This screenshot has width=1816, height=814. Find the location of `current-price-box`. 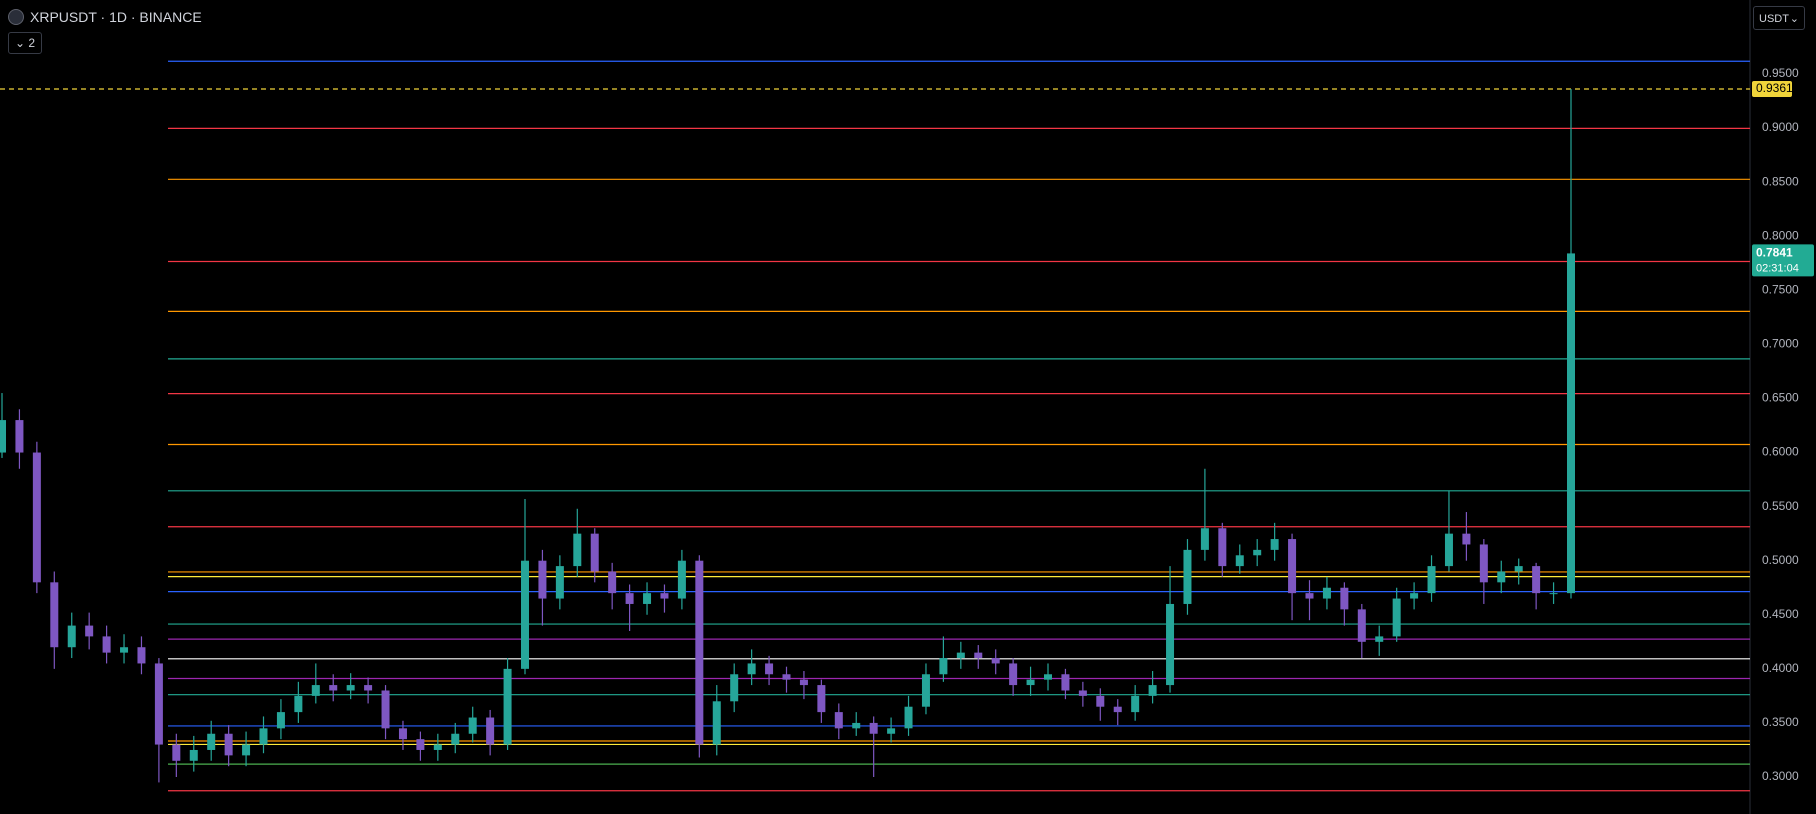

current-price-box is located at coordinates (1783, 260).